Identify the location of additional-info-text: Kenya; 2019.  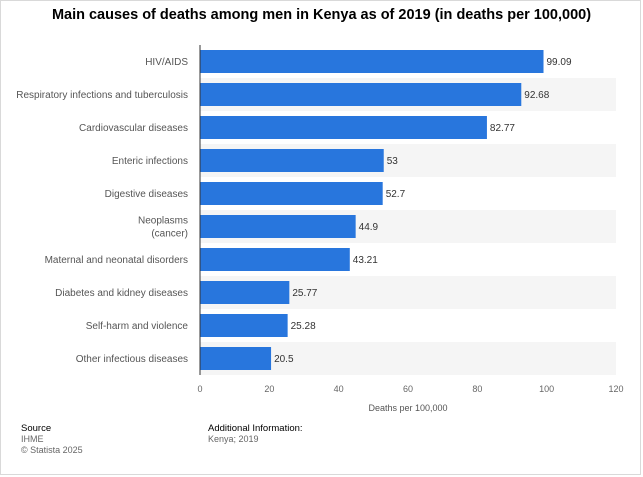
(233, 439).